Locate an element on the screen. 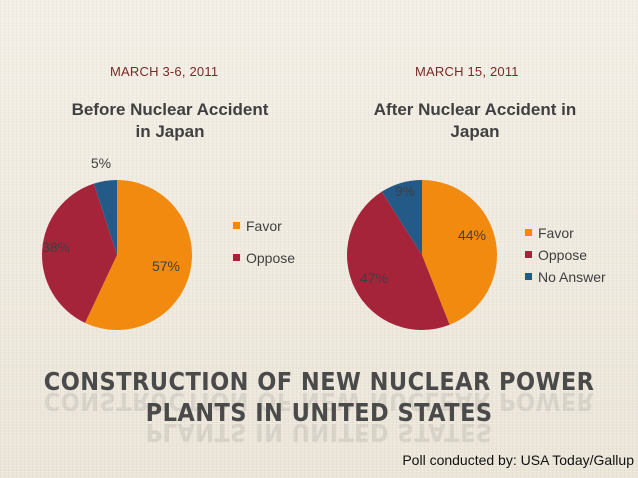  no-answer-swatch is located at coordinates (528, 276).